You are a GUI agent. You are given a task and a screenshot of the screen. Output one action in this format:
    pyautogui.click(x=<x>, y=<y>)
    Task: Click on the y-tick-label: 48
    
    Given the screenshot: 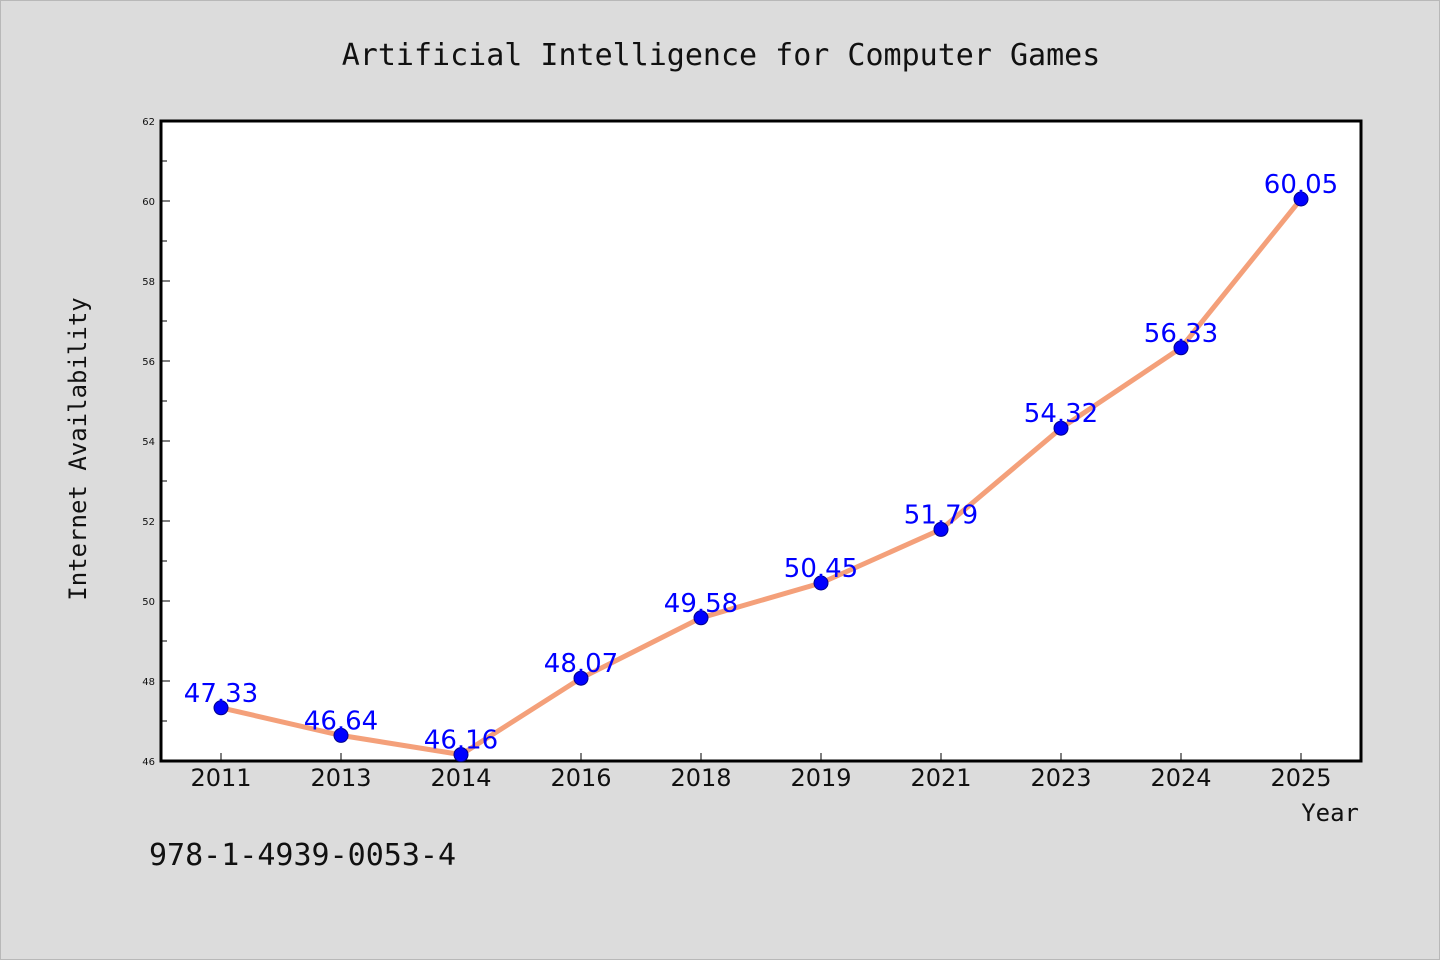 What is the action you would take?
    pyautogui.click(x=148, y=682)
    